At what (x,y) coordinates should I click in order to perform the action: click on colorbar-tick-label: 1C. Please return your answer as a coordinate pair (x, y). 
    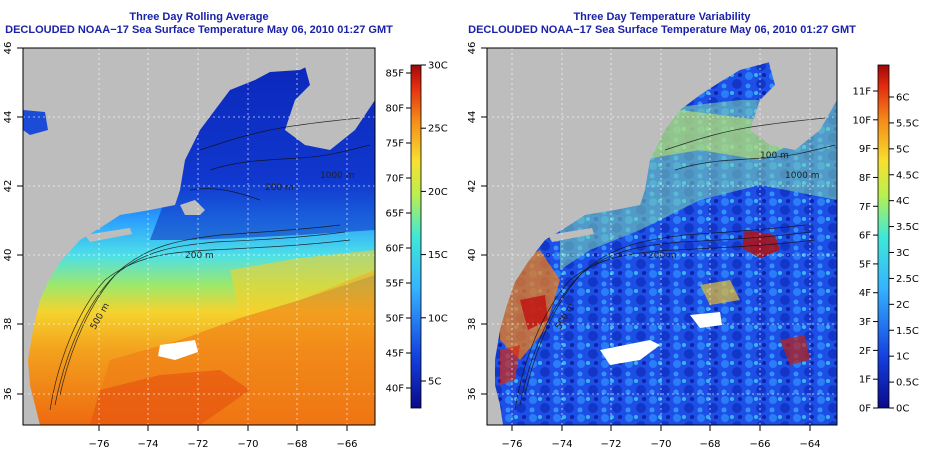
    Looking at the image, I should click on (902, 357).